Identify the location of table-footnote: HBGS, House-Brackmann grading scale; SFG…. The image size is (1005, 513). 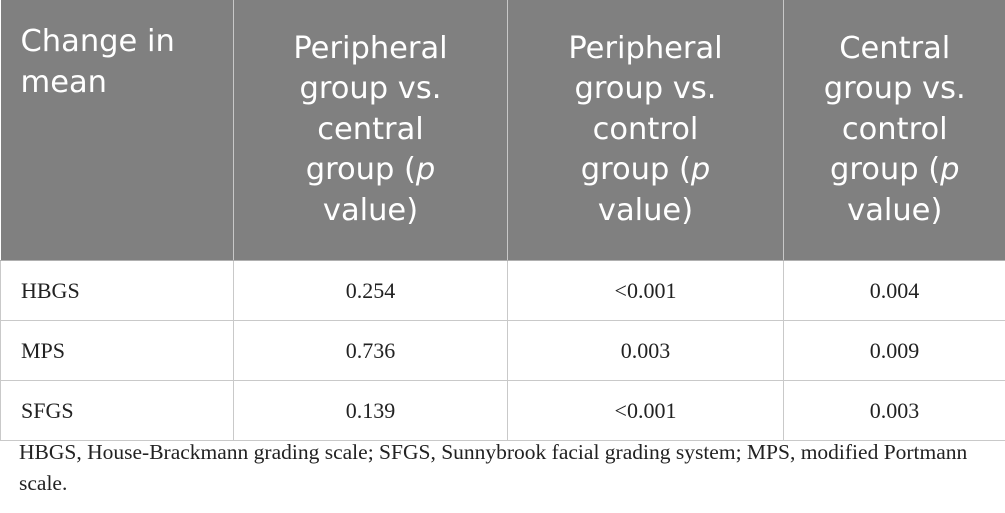
(493, 467).